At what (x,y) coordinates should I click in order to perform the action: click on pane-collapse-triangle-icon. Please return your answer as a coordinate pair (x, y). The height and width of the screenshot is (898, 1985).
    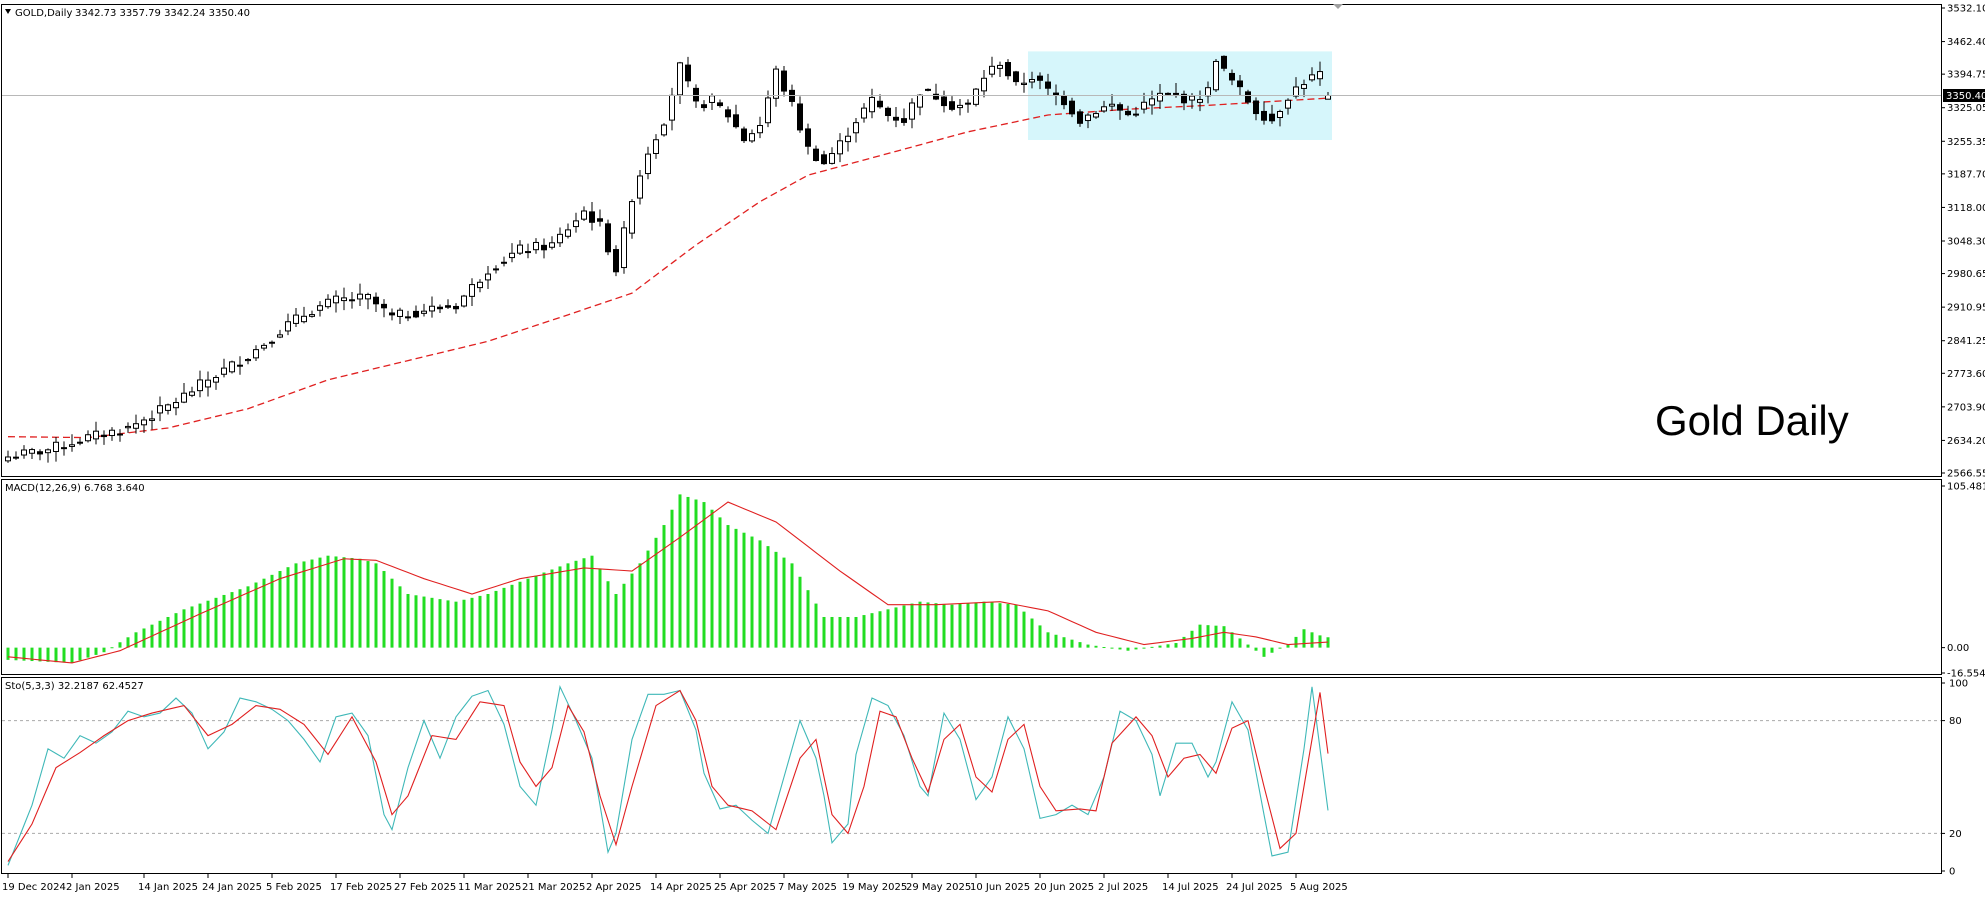
    Looking at the image, I should click on (8, 11).